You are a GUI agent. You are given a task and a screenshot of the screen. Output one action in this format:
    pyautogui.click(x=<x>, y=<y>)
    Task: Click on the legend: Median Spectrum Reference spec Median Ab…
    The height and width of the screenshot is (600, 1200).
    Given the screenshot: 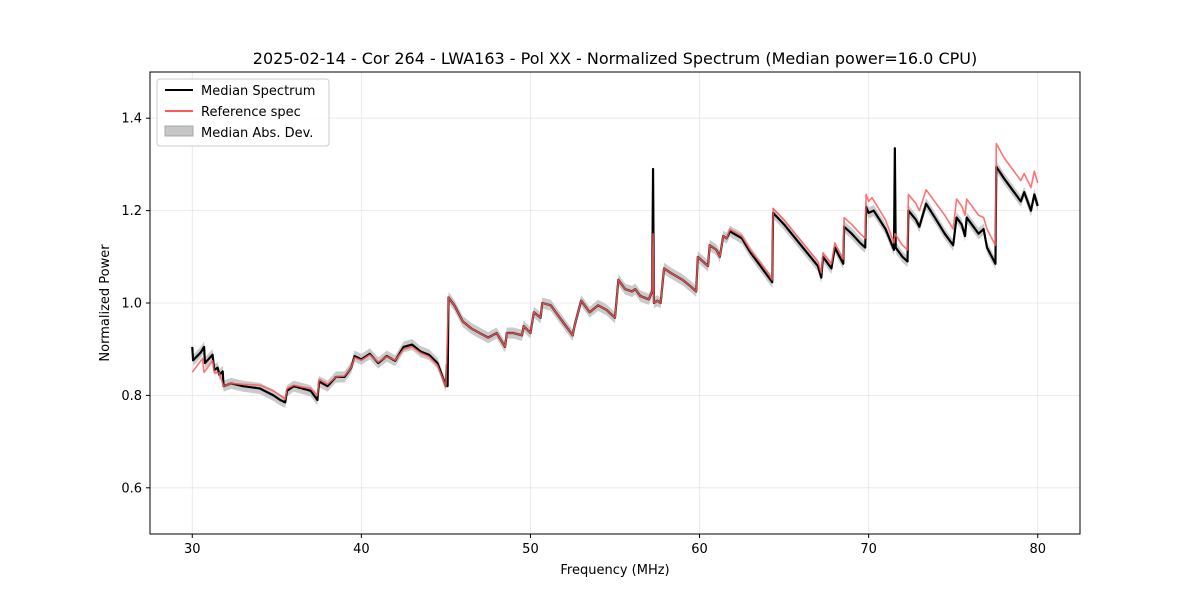 What is the action you would take?
    pyautogui.click(x=243, y=112)
    